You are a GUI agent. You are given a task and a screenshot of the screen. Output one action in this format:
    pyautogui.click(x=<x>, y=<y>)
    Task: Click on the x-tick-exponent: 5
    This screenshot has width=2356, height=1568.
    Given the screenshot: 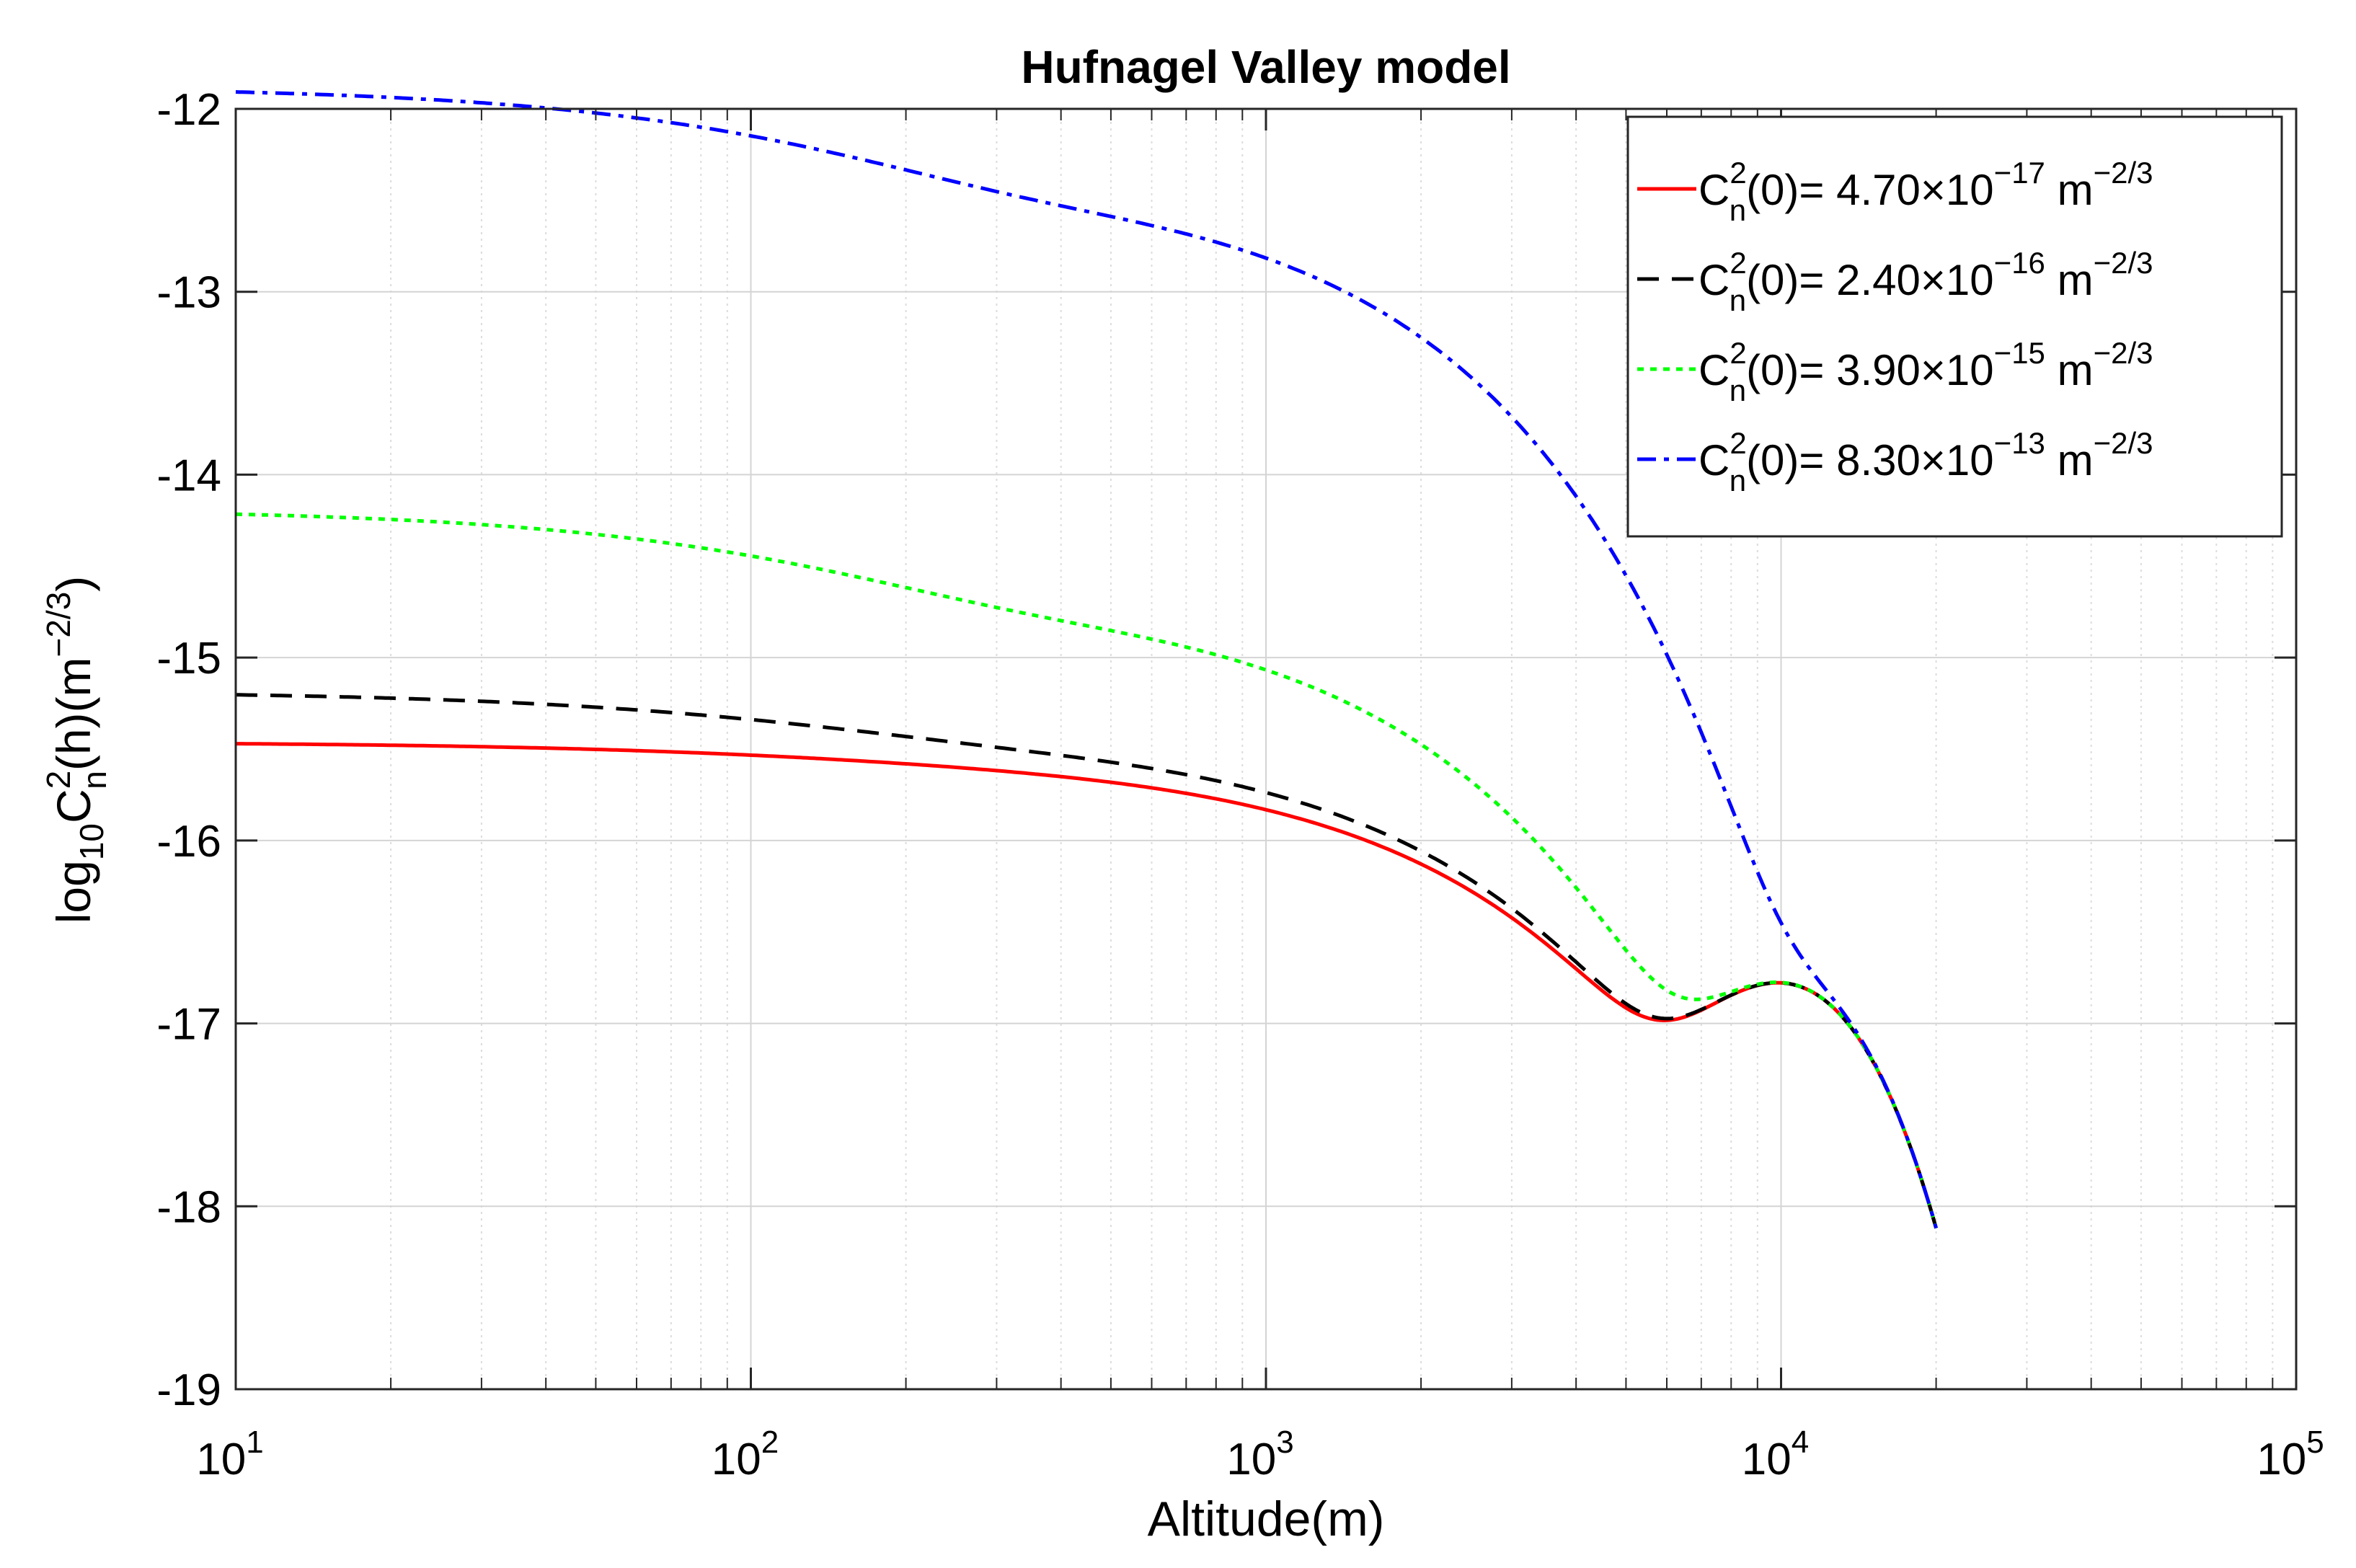 What is the action you would take?
    pyautogui.click(x=2315, y=1442)
    